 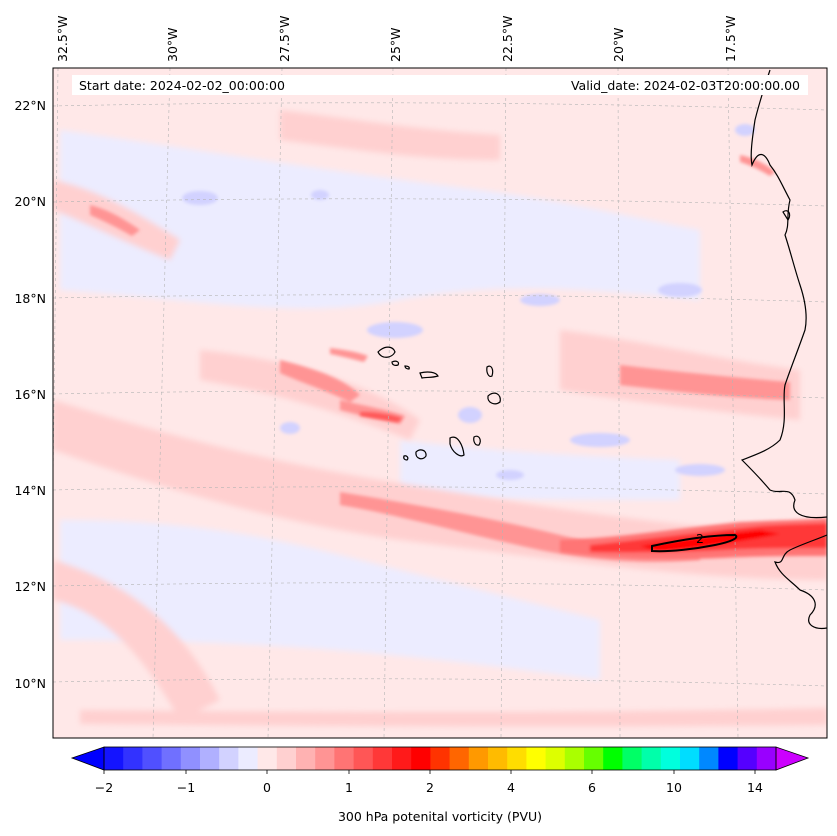 I want to click on island-sal, so click(x=490, y=371).